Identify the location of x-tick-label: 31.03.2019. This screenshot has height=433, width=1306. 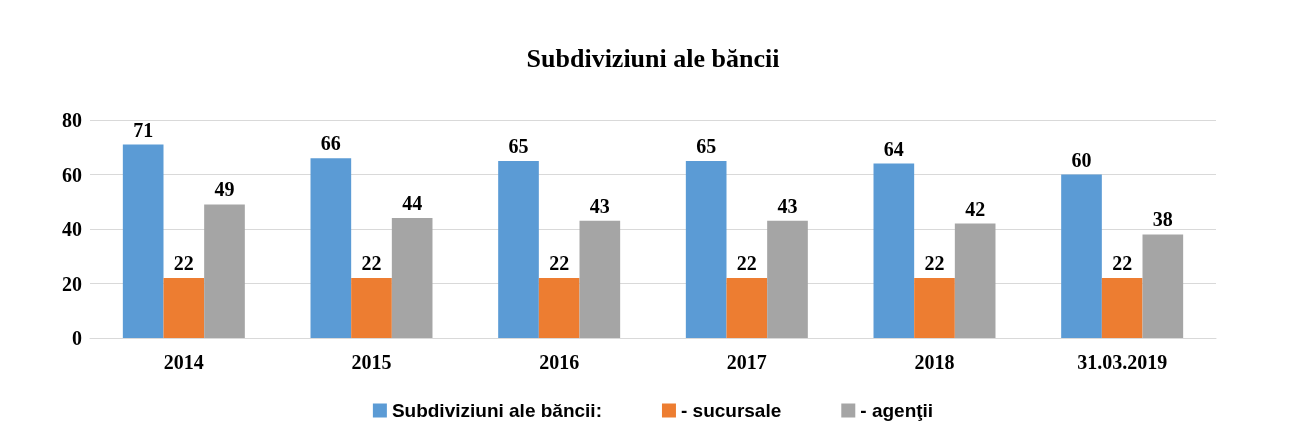
(1122, 362).